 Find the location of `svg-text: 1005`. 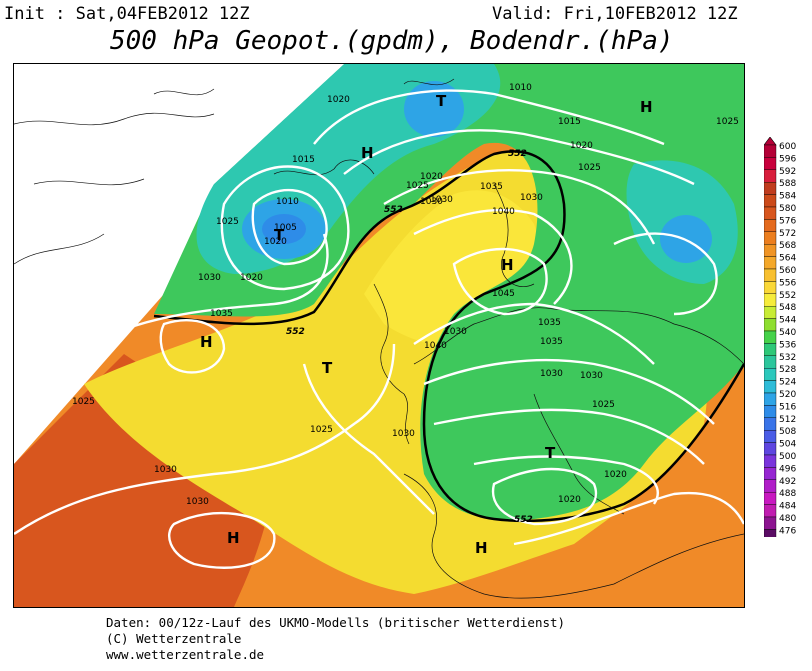

svg-text: 1005 is located at coordinates (285, 228).